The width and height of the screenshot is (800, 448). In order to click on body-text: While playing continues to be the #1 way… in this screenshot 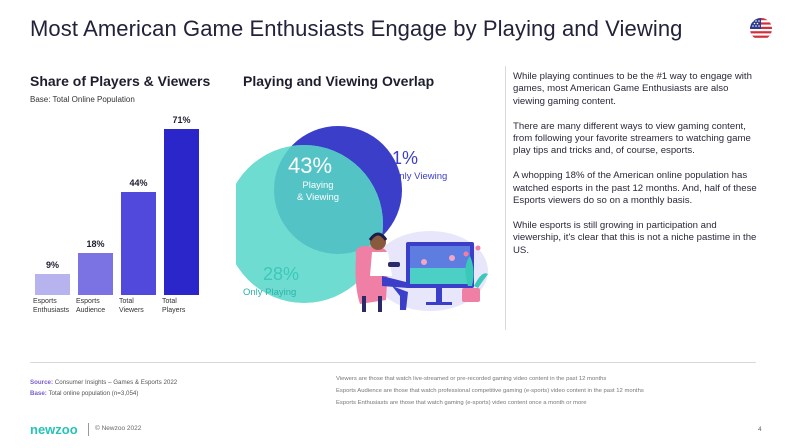, I will do `click(638, 170)`.